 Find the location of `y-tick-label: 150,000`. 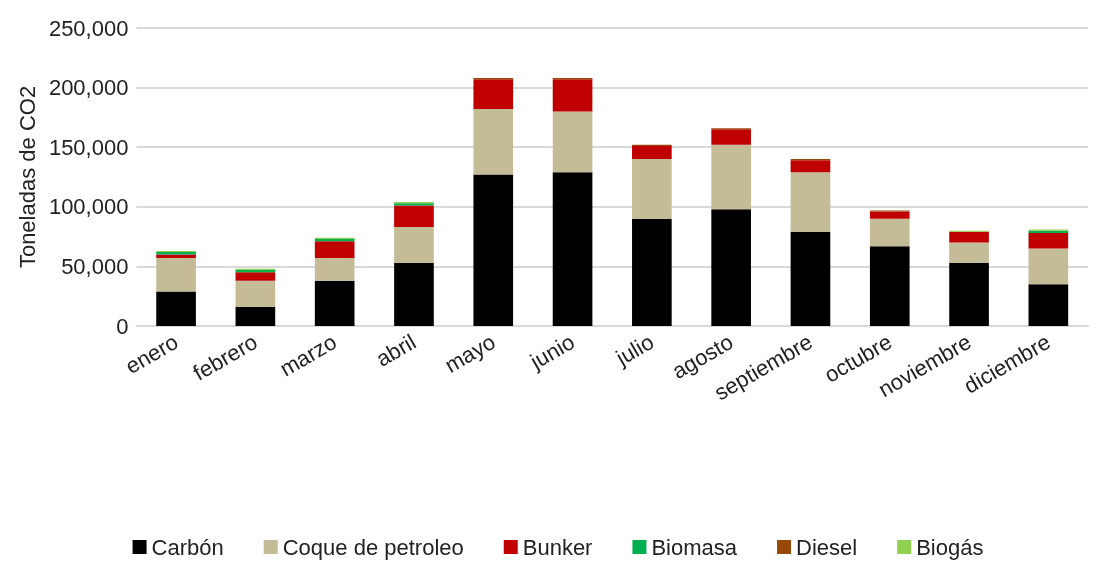

y-tick-label: 150,000 is located at coordinates (88, 147).